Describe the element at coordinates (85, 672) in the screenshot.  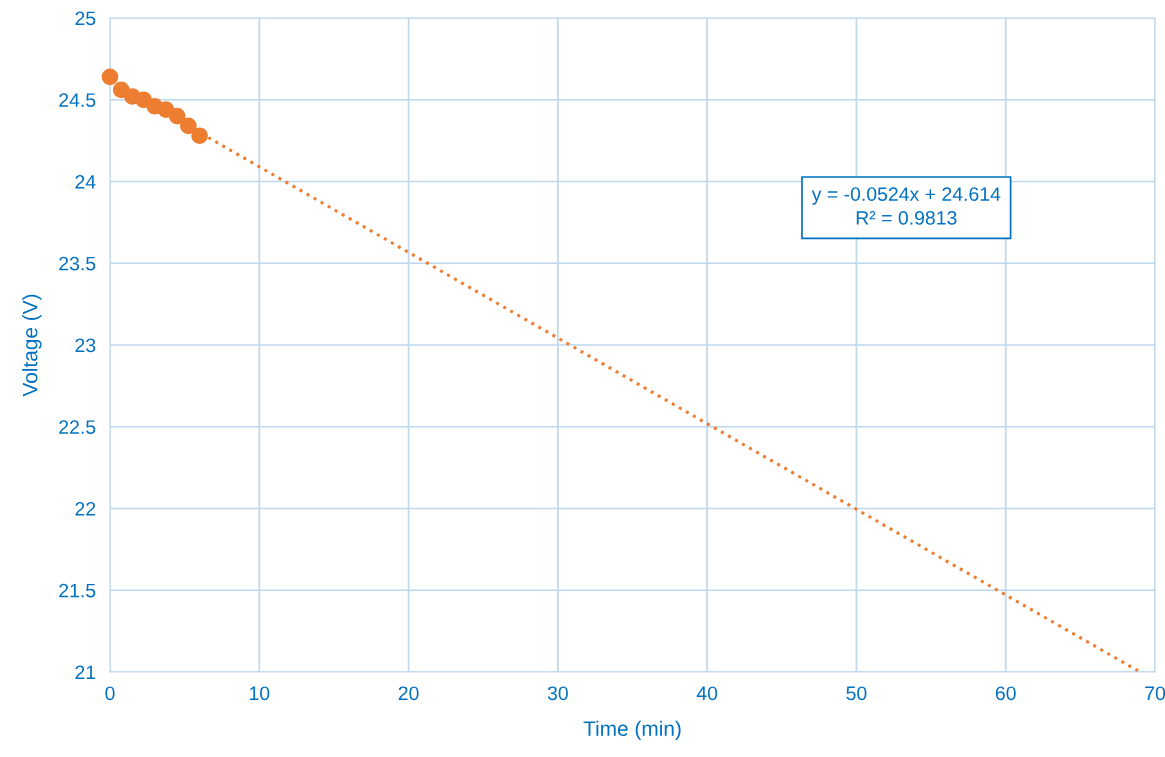
I see `y-tick-label: 21` at that location.